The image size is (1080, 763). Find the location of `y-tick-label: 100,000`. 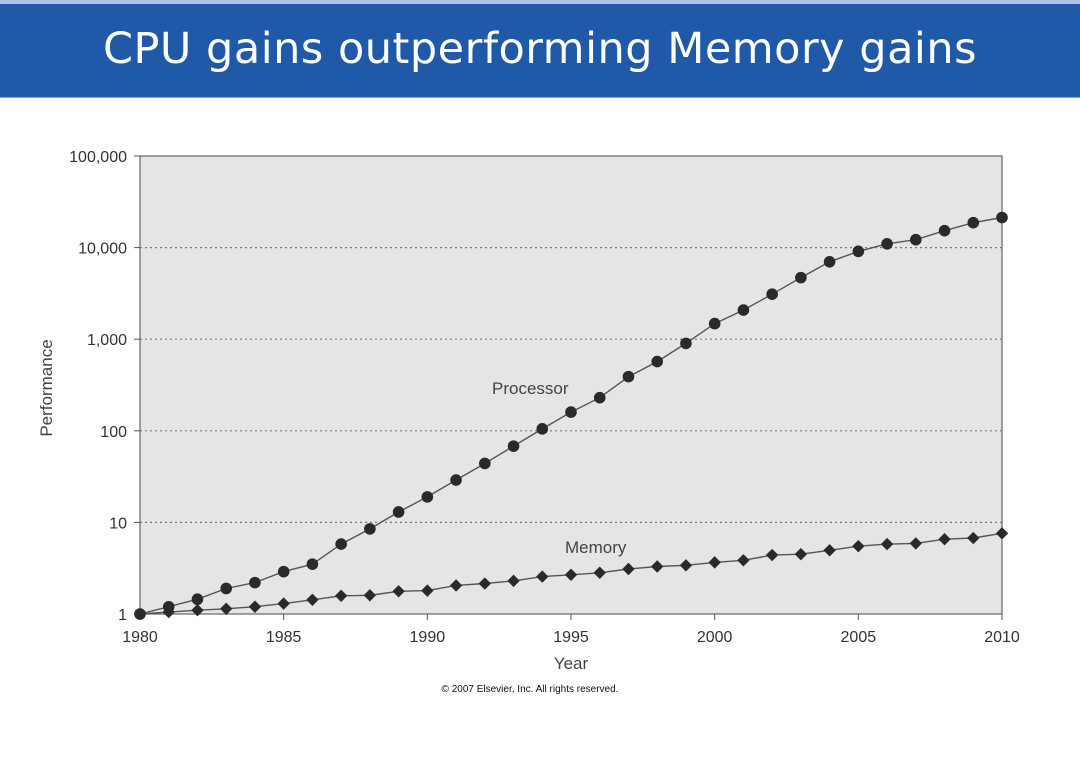

y-tick-label: 100,000 is located at coordinates (98, 157).